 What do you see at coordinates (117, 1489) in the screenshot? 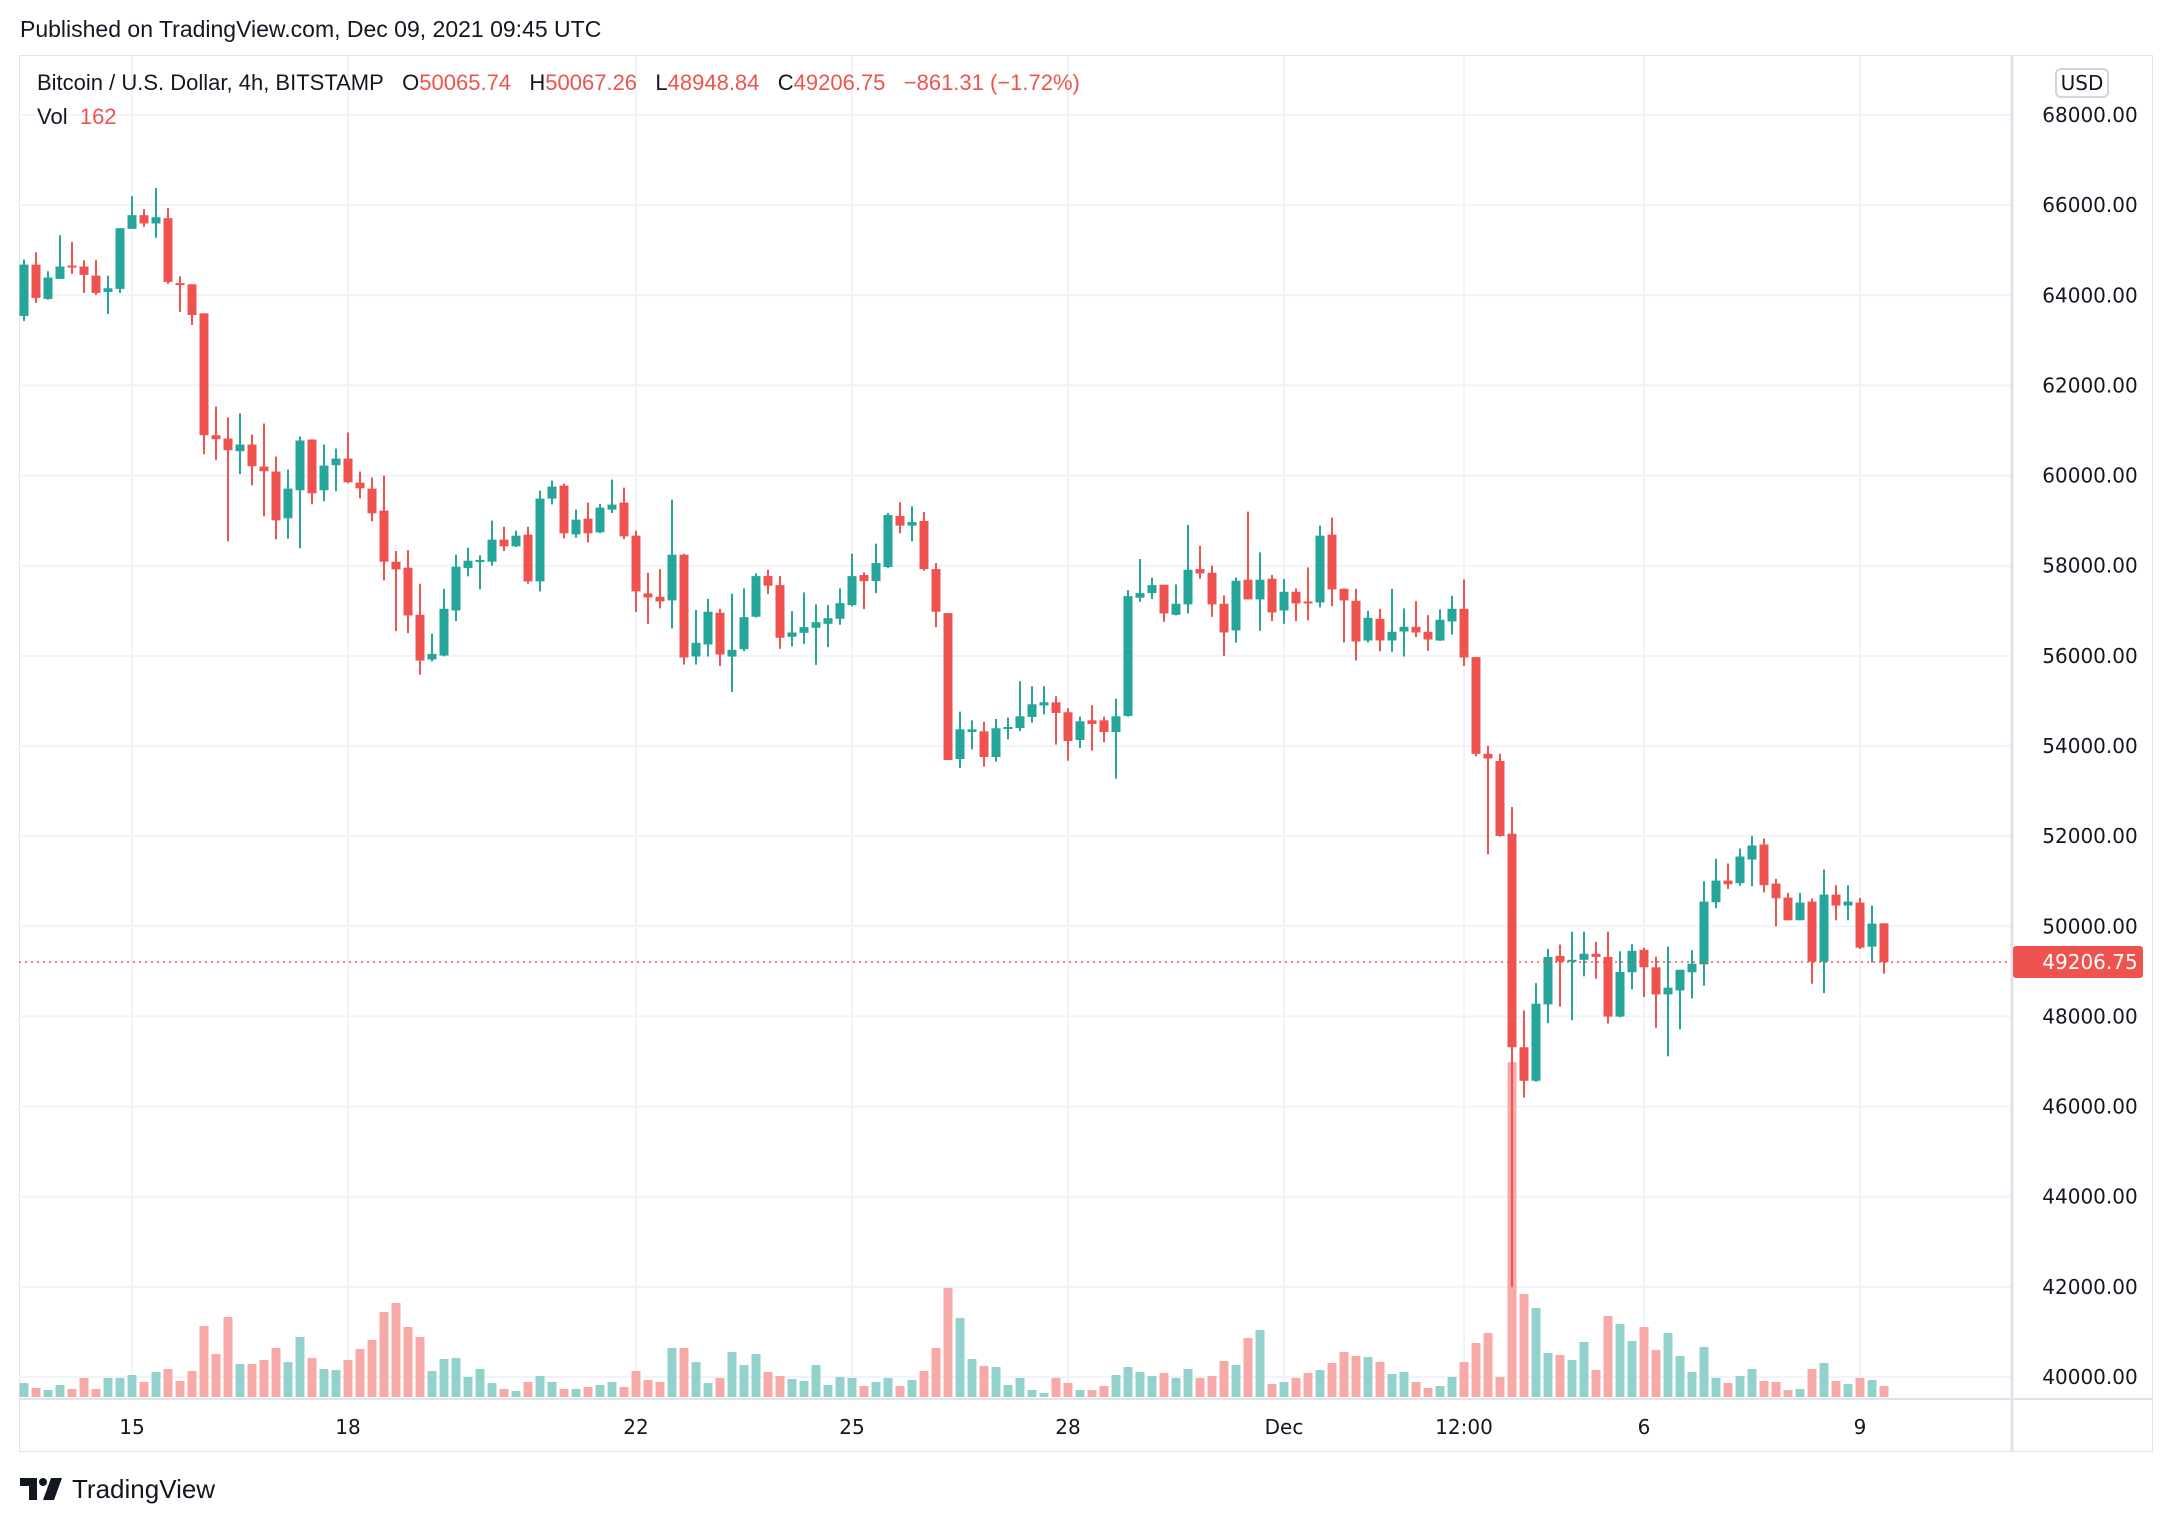
I see `tradingview-logo: TradingView` at bounding box center [117, 1489].